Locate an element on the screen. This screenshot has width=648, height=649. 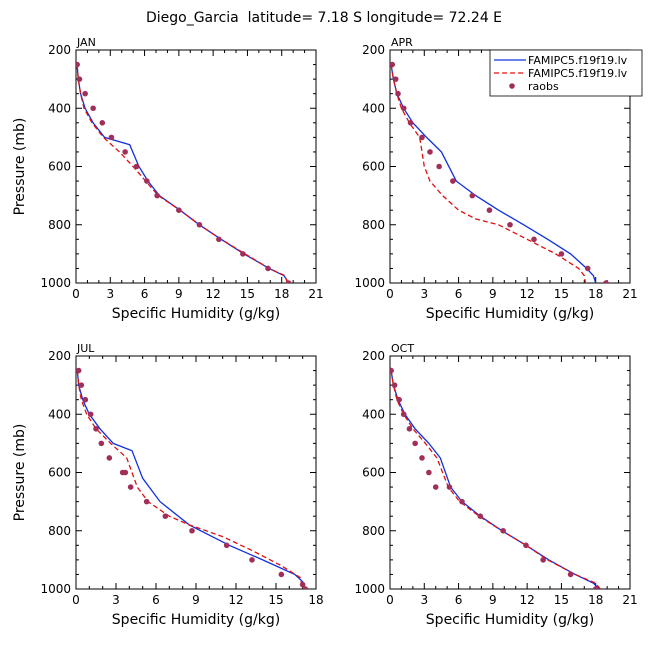
panel-title: JAN is located at coordinates (86, 42).